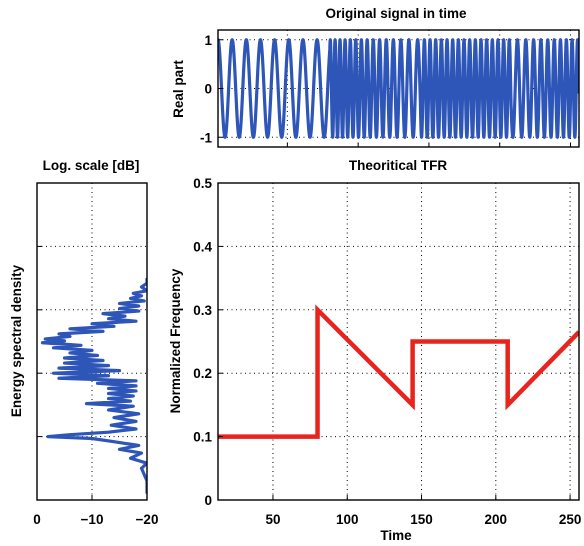  What do you see at coordinates (421, 519) in the screenshot?
I see `tfr-xtick-label: 150` at bounding box center [421, 519].